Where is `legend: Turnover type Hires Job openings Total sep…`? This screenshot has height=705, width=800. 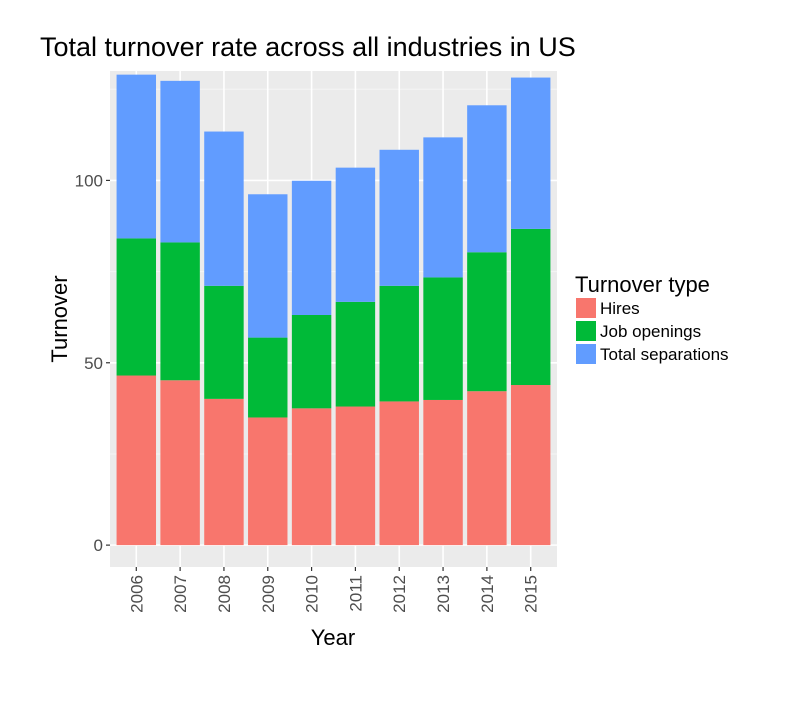
legend: Turnover type Hires Job openings Total sep… is located at coordinates (652, 318).